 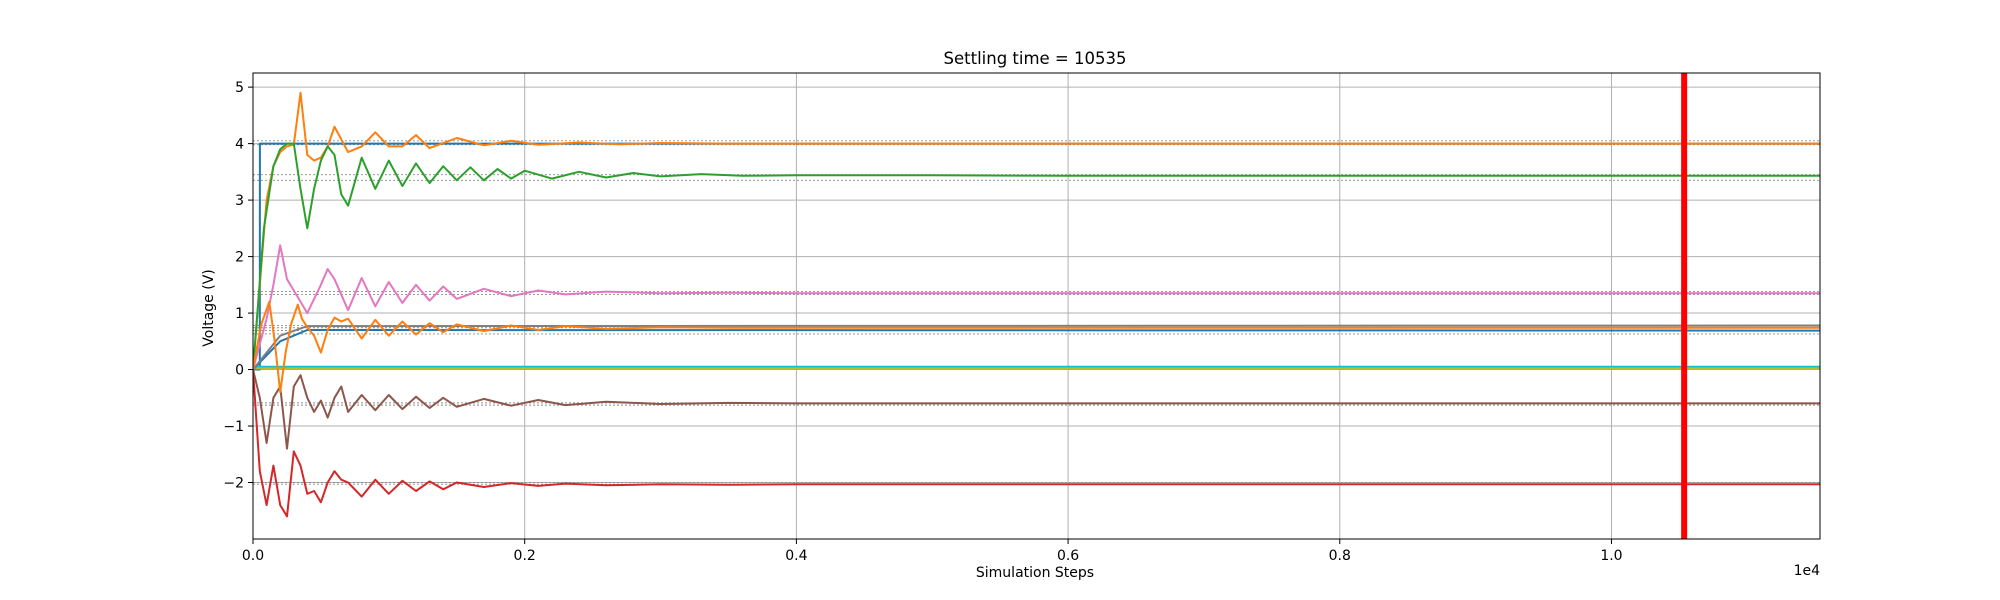 I want to click on x-tick-label: 1.0, so click(x=1611, y=556).